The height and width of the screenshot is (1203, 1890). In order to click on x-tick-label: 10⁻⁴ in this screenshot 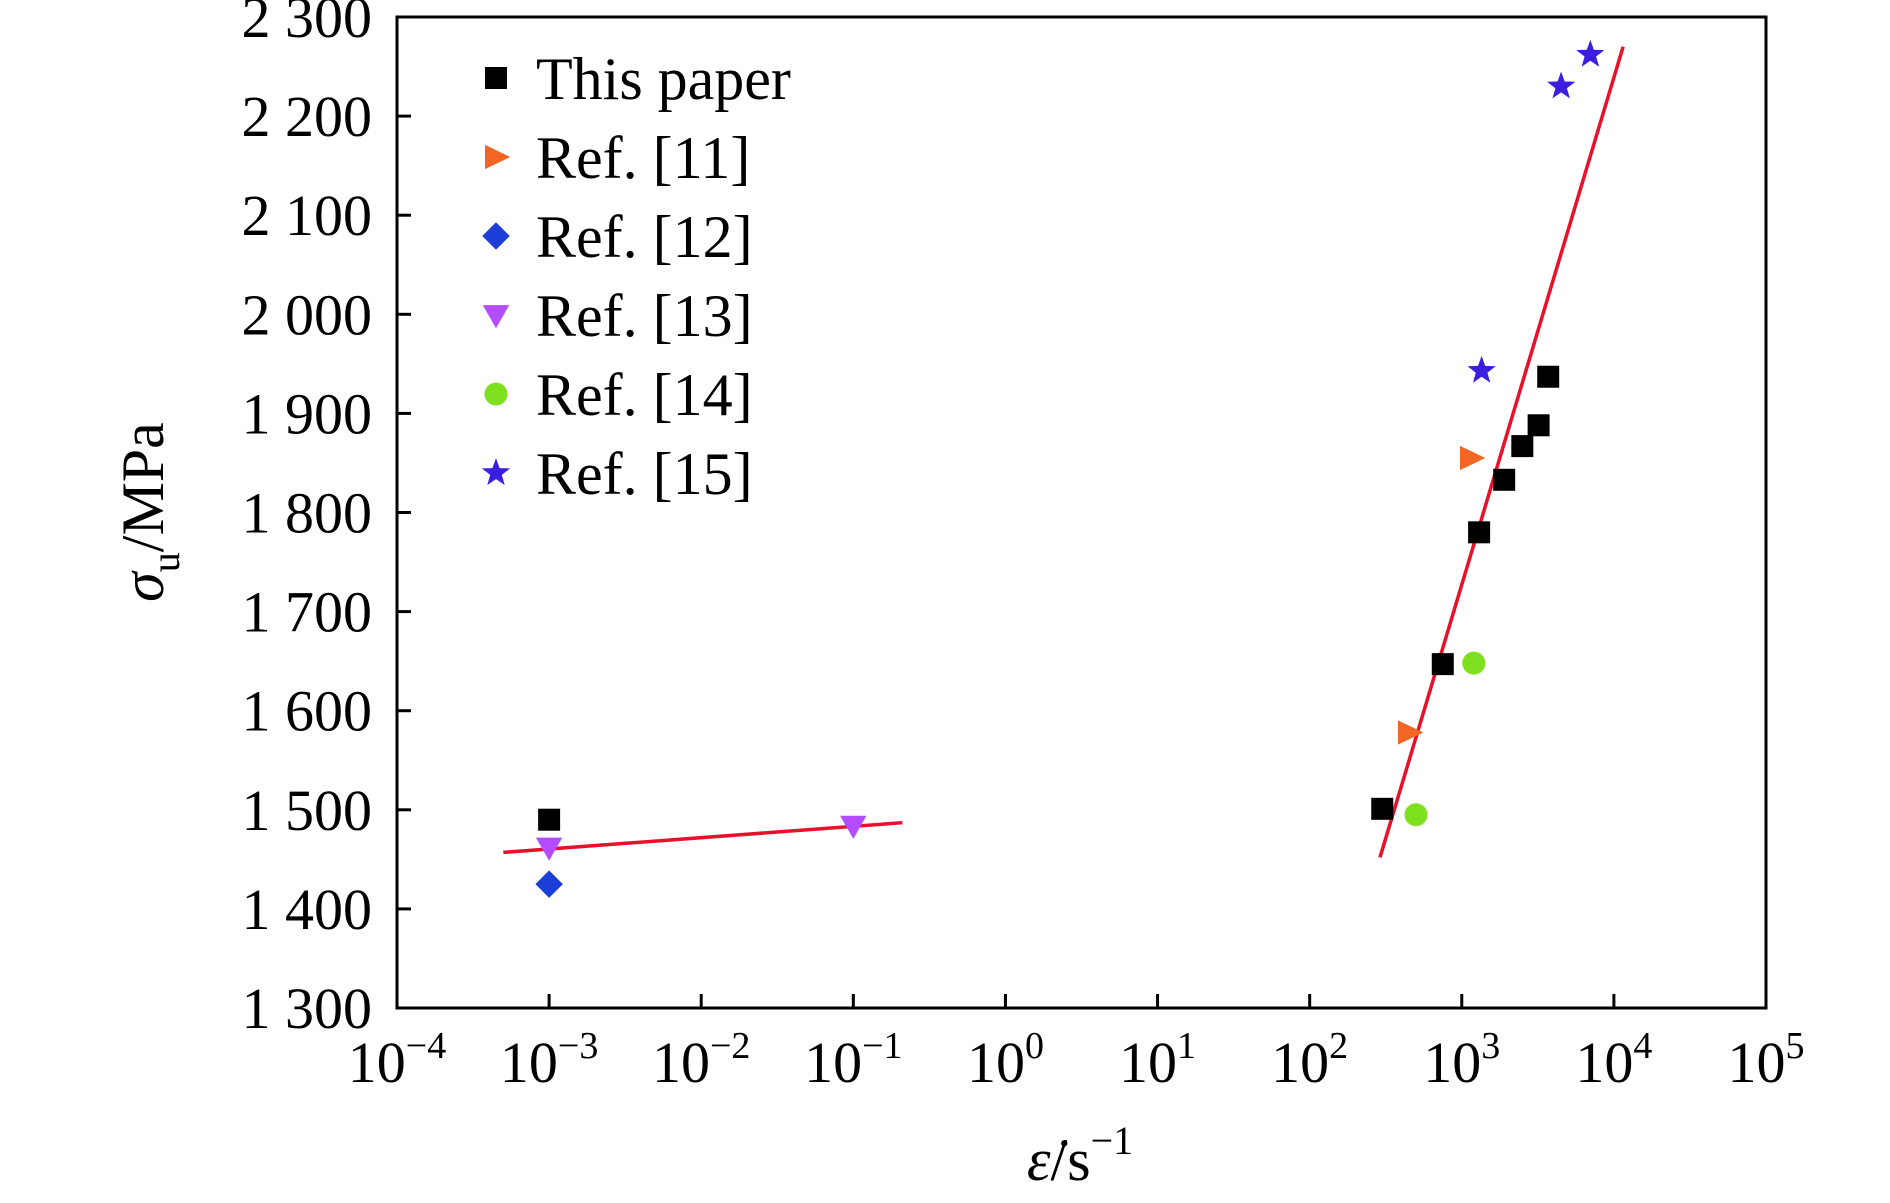, I will do `click(397, 1060)`.